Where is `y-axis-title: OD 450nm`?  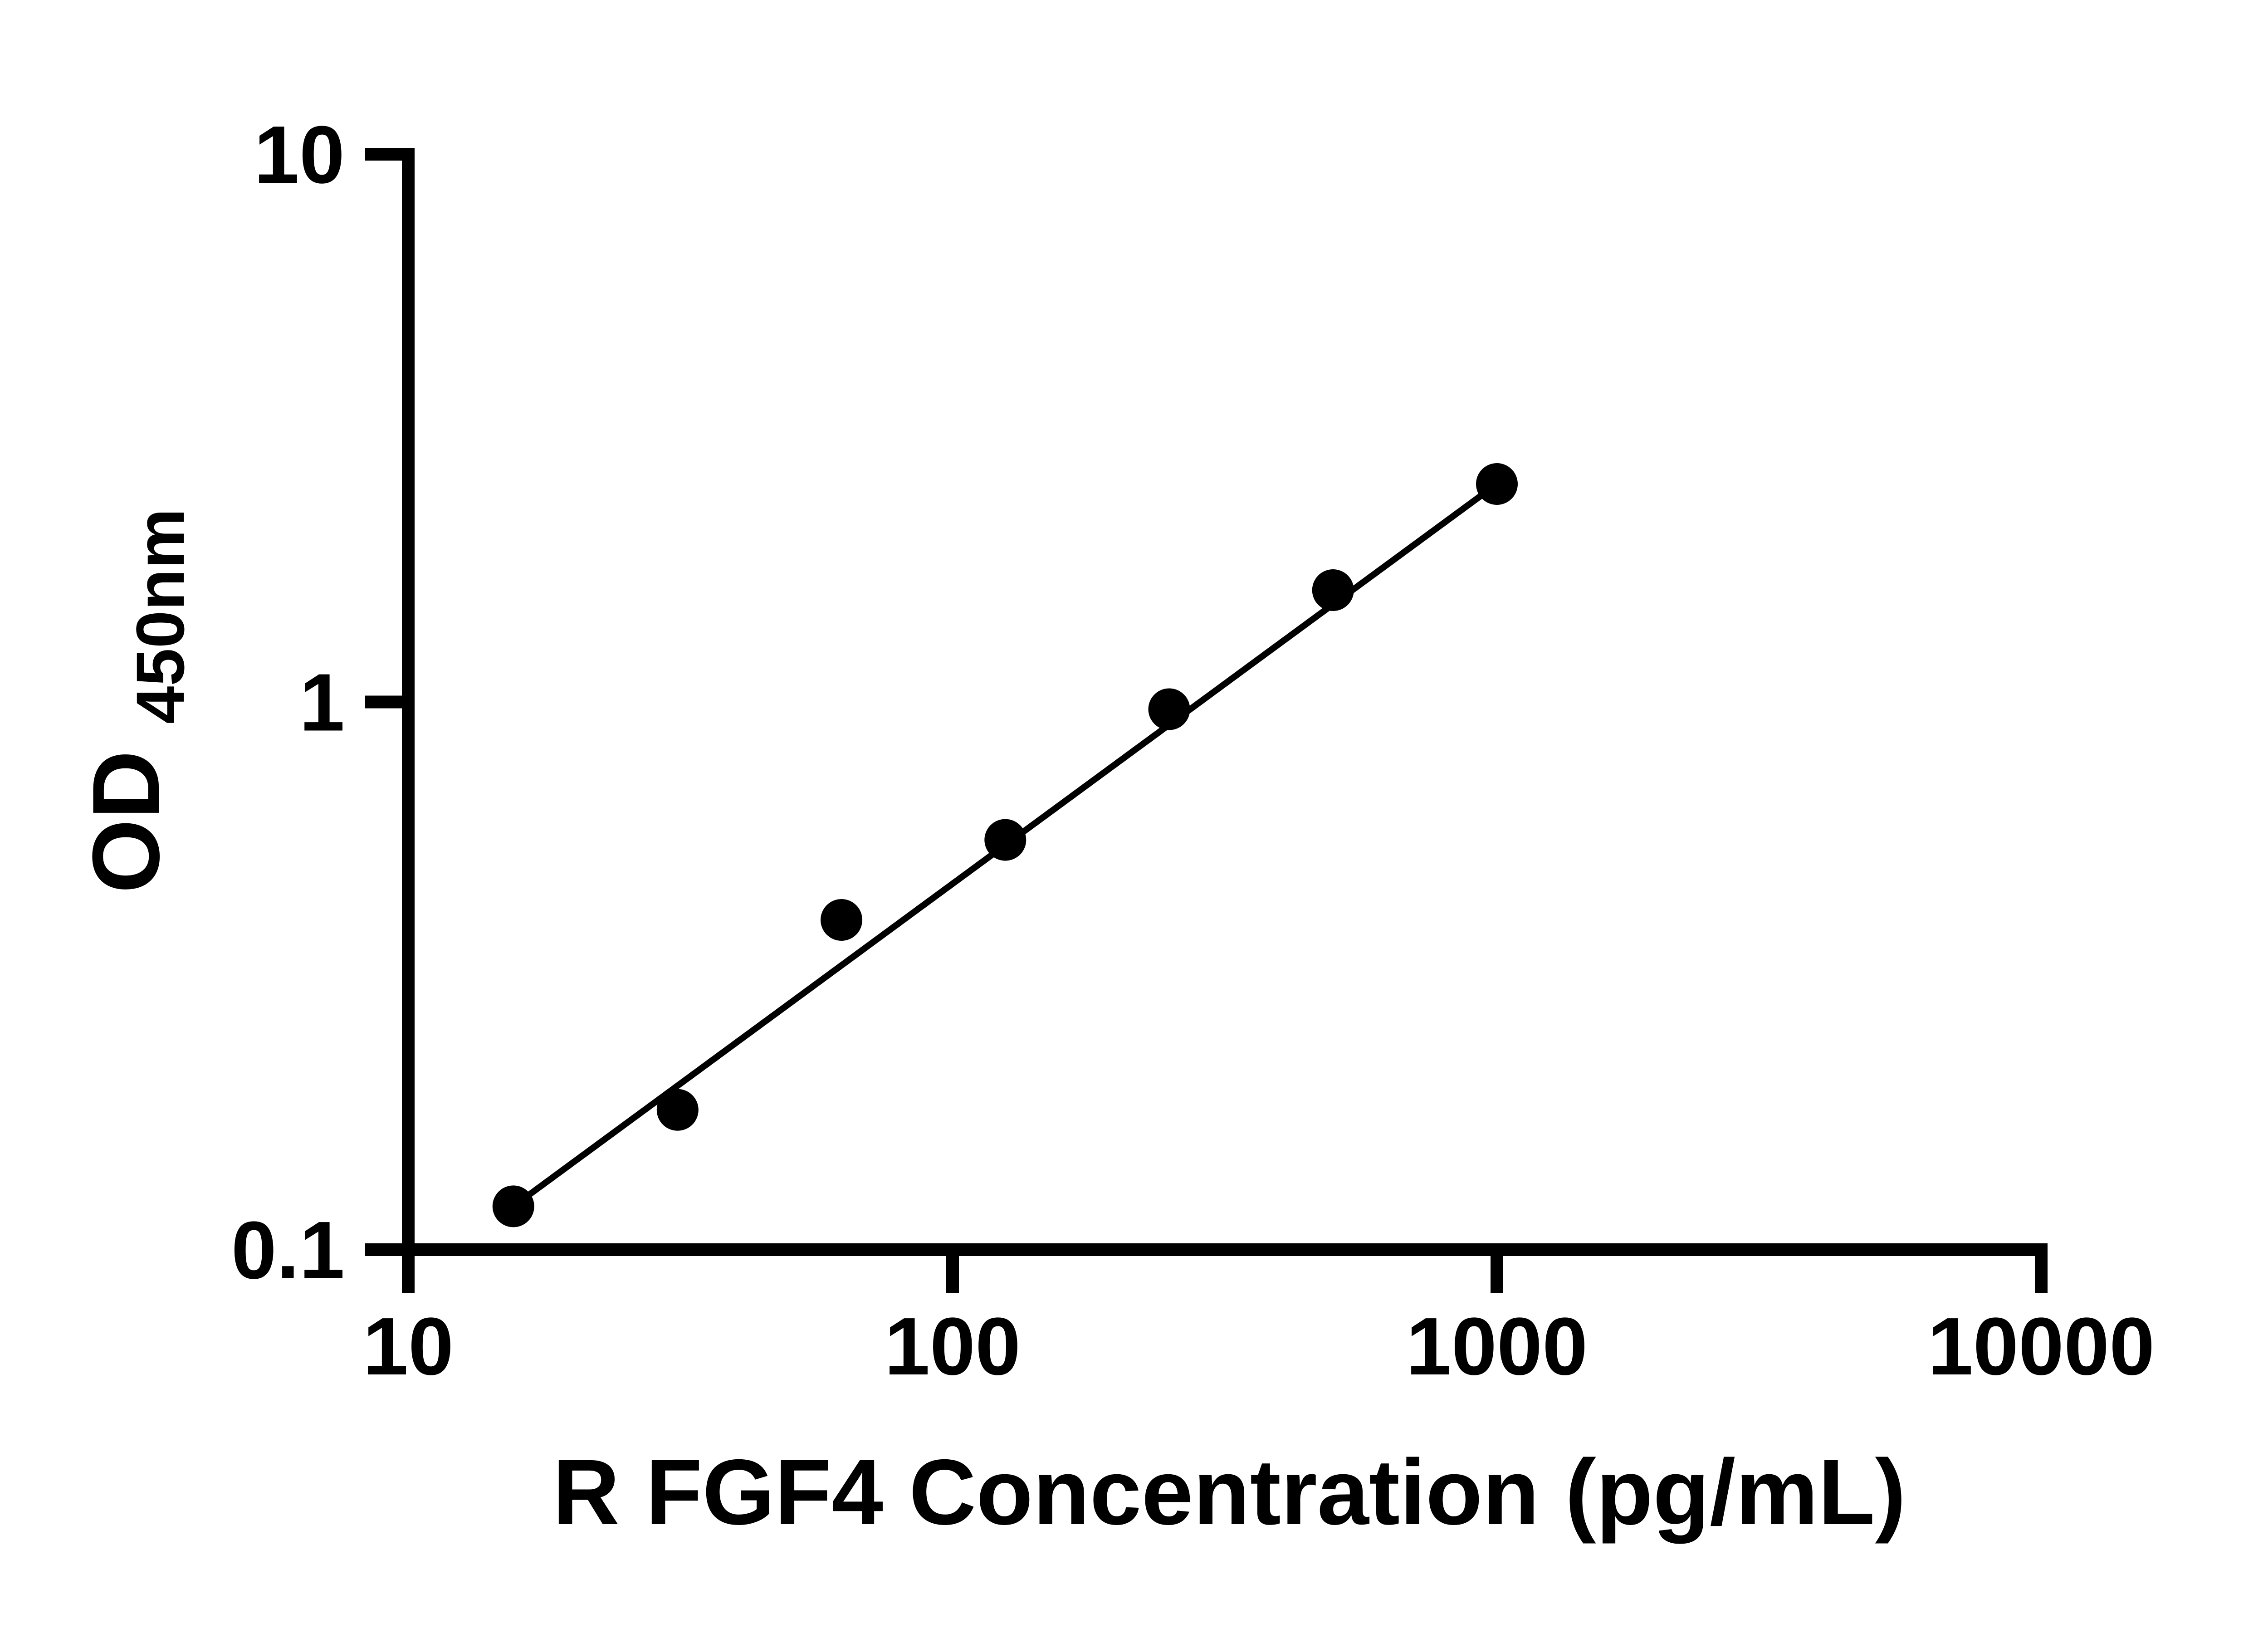 y-axis-title: OD 450nm is located at coordinates (136, 701).